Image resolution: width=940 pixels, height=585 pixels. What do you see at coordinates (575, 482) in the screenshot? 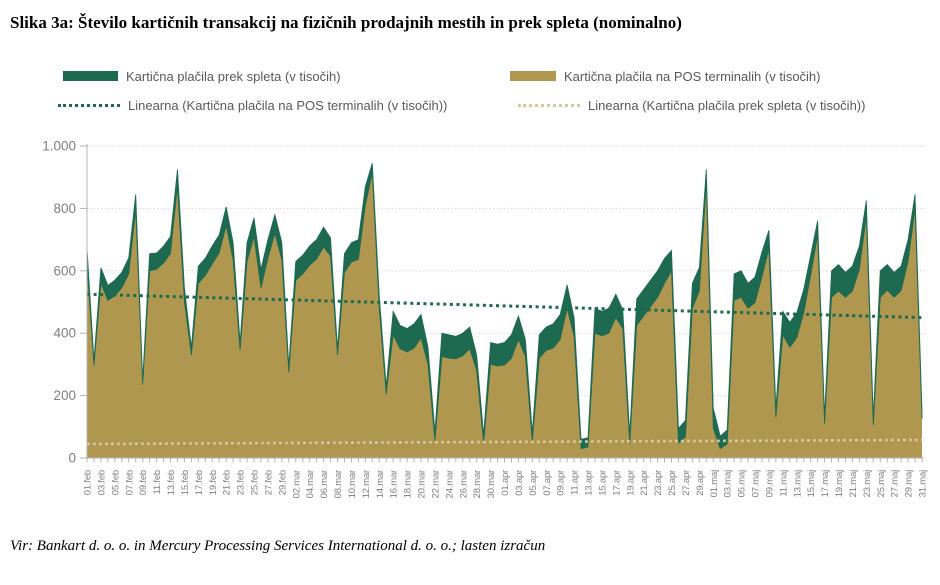
I see `x-tick-label: 11.apr` at bounding box center [575, 482].